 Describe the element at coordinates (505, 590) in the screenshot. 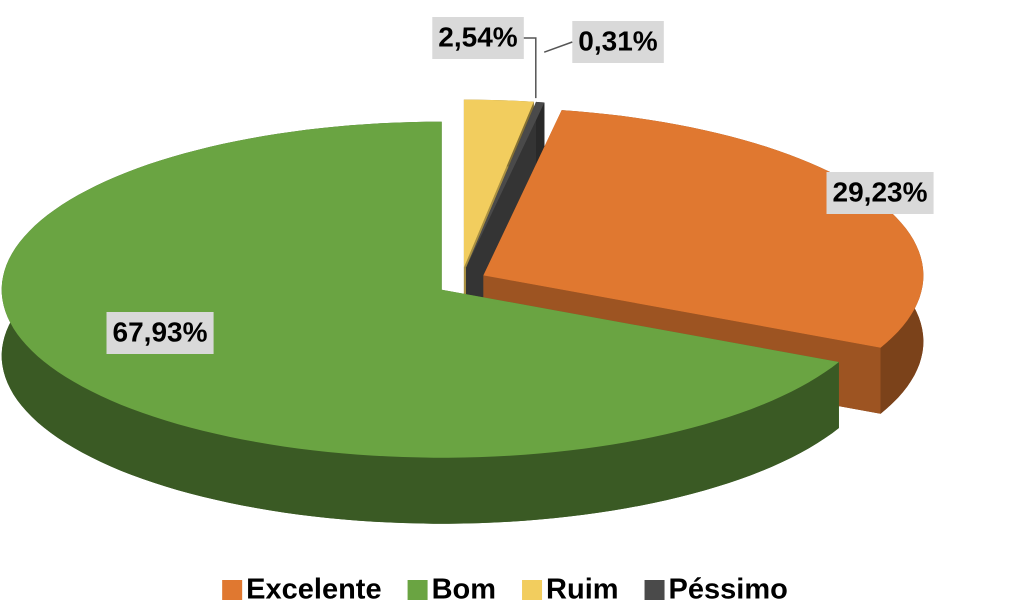

I see `legend: Excelente Bom Ruim Péssimo` at that location.